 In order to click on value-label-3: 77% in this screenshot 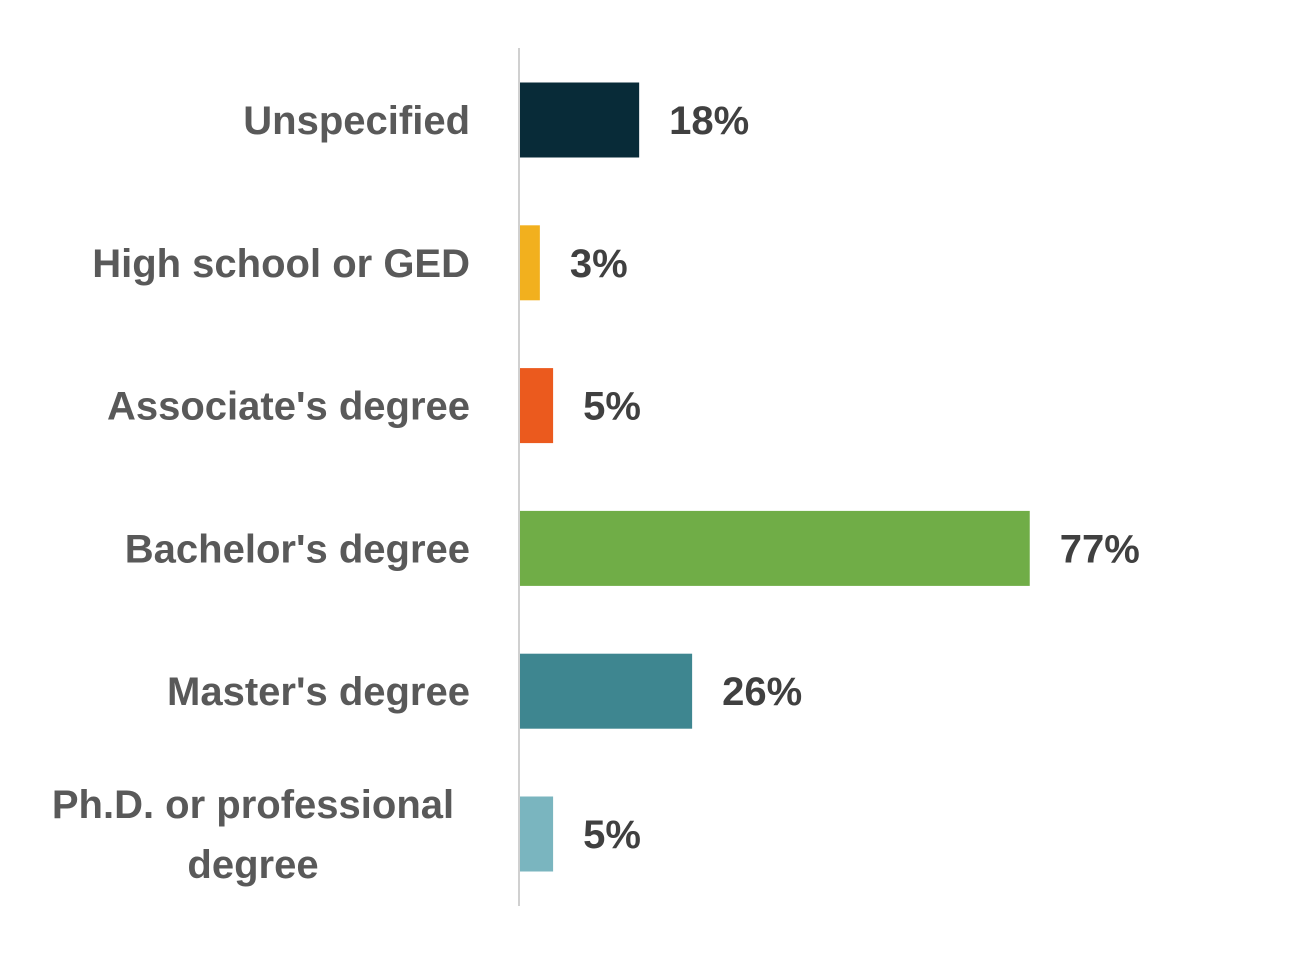, I will do `click(1100, 549)`.